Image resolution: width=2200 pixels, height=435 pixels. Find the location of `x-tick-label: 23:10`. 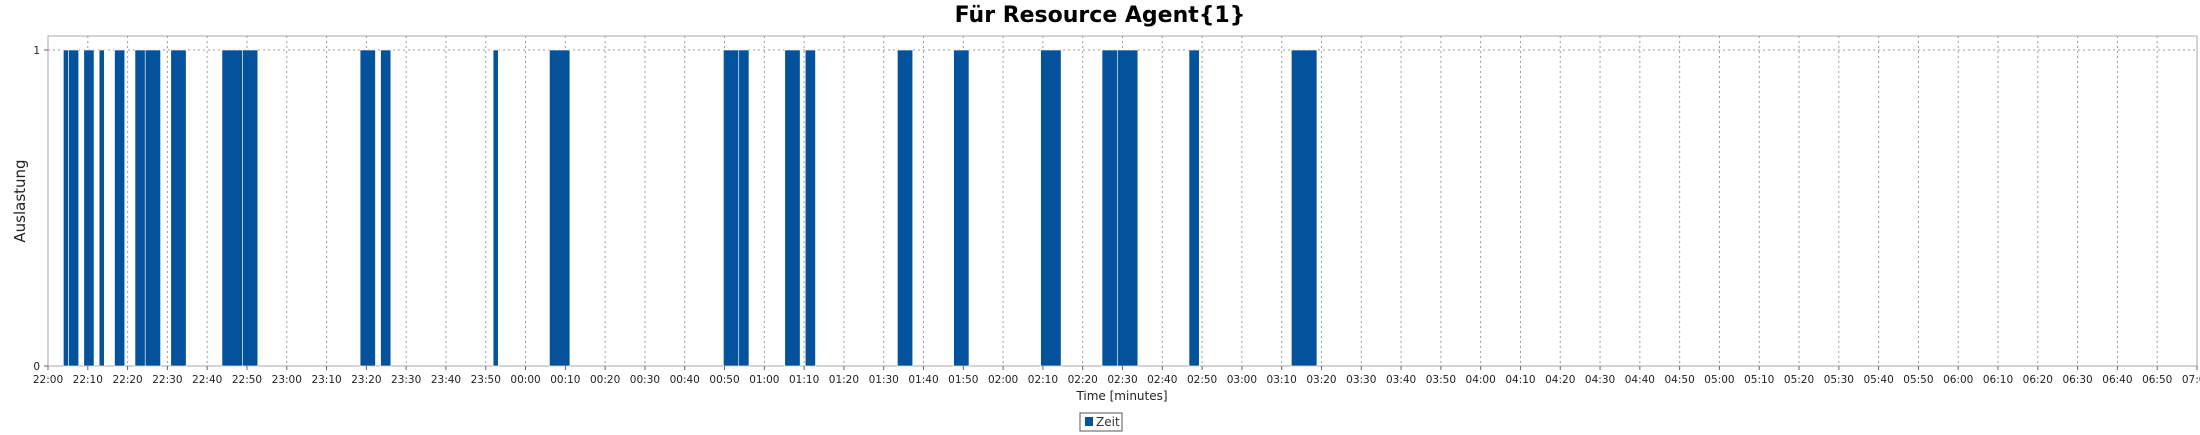

x-tick-label: 23:10 is located at coordinates (326, 380).